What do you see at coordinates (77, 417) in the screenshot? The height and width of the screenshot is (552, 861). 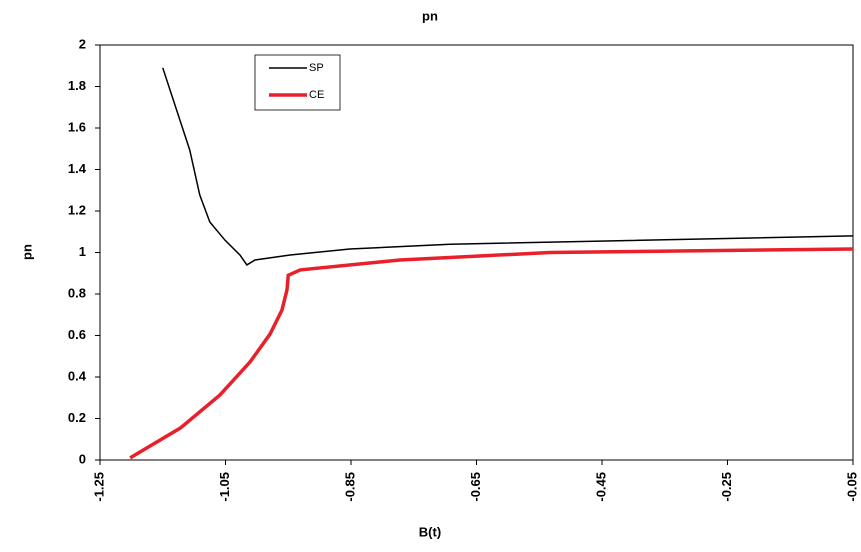 I see `y-tick-label: 0.2` at bounding box center [77, 417].